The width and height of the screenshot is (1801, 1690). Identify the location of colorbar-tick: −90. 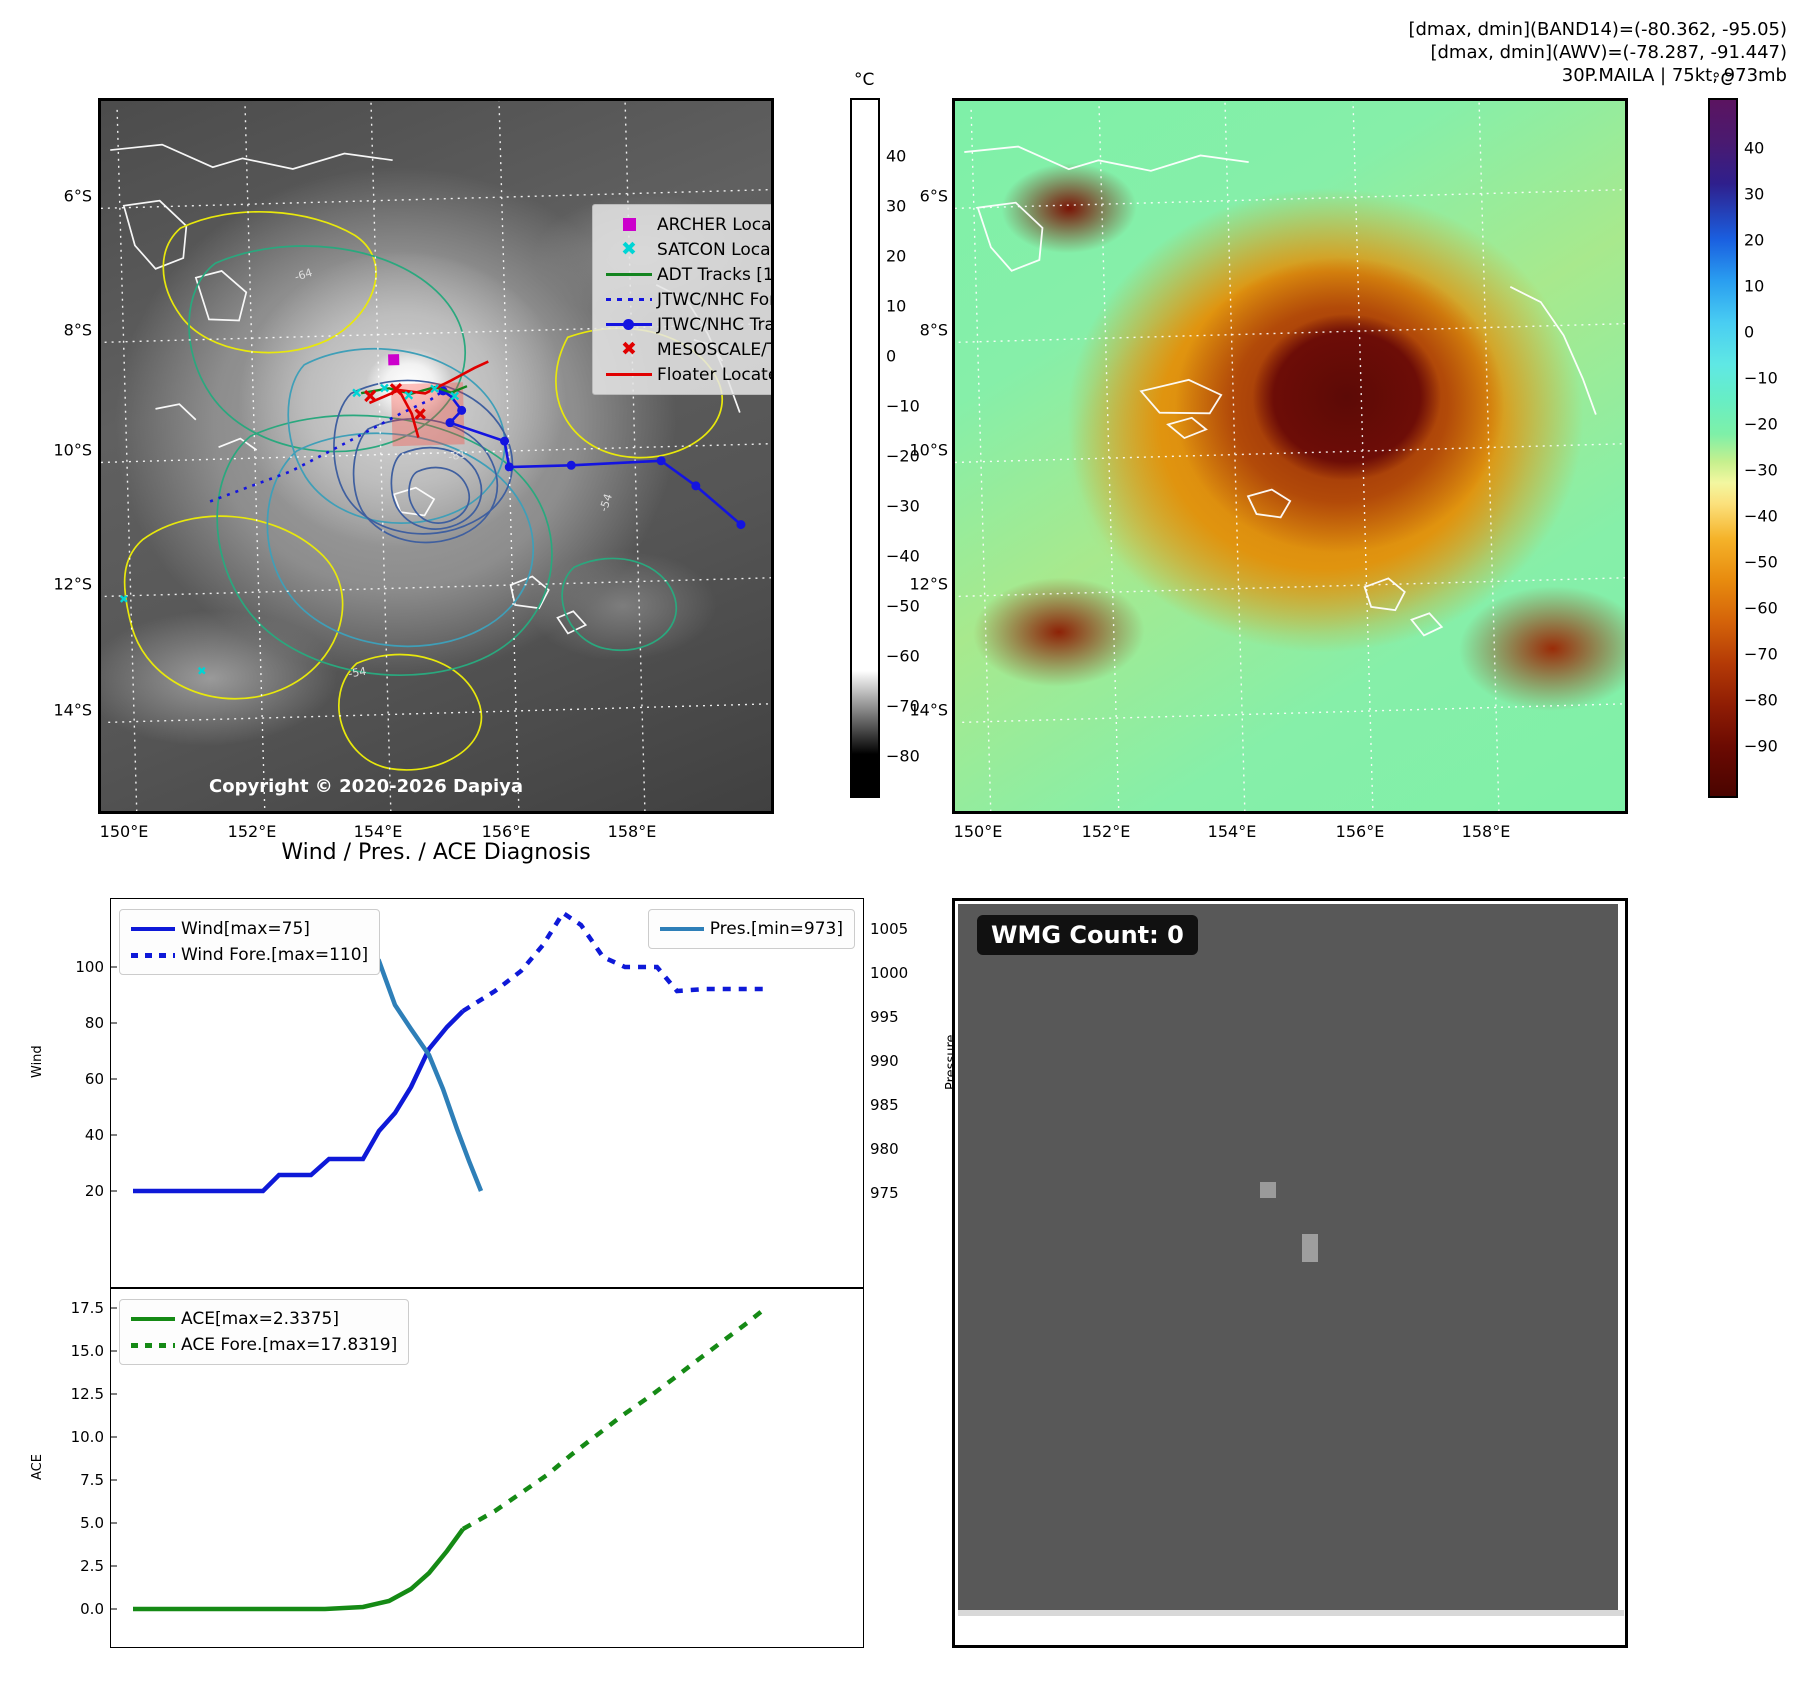
(1761, 746).